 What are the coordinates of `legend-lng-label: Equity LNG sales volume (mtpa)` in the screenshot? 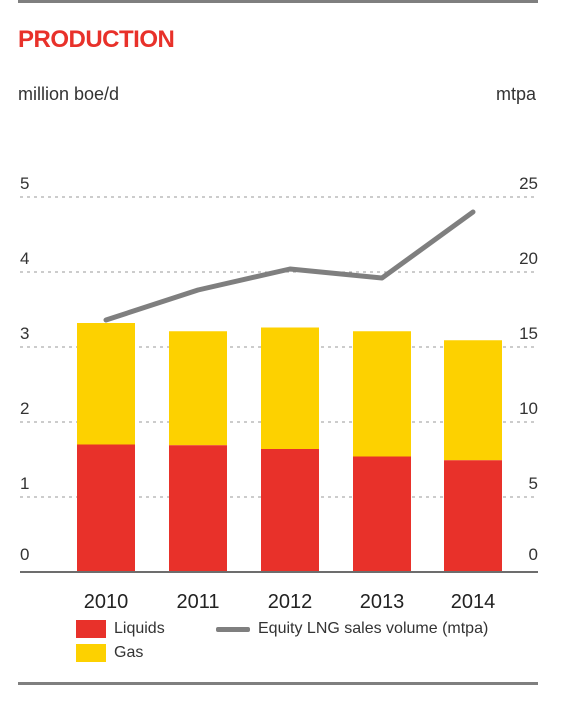 It's located at (373, 628).